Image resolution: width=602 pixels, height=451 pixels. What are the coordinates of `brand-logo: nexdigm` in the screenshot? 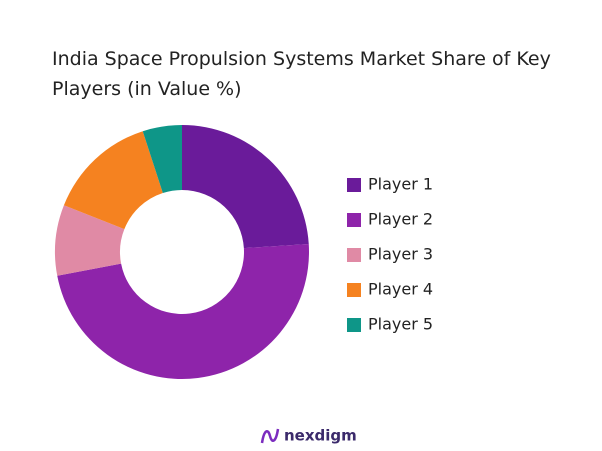 It's located at (308, 436).